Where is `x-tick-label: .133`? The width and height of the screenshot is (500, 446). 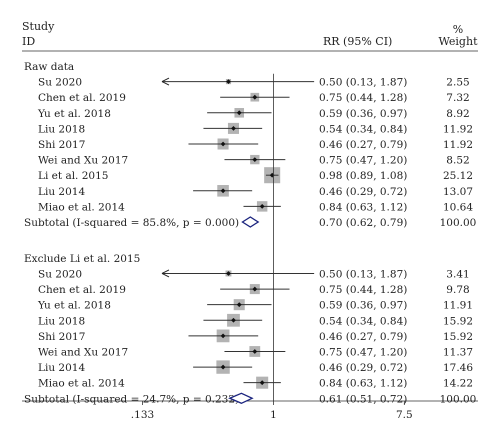 x-tick-label: .133 is located at coordinates (142, 415).